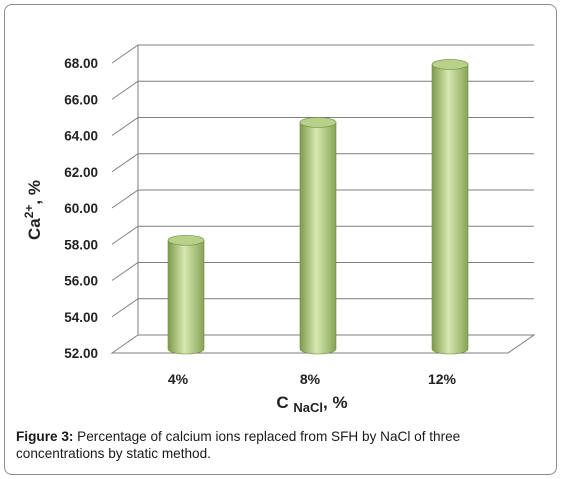 The height and width of the screenshot is (479, 563). I want to click on y-tick-label: 58.00, so click(81, 244).